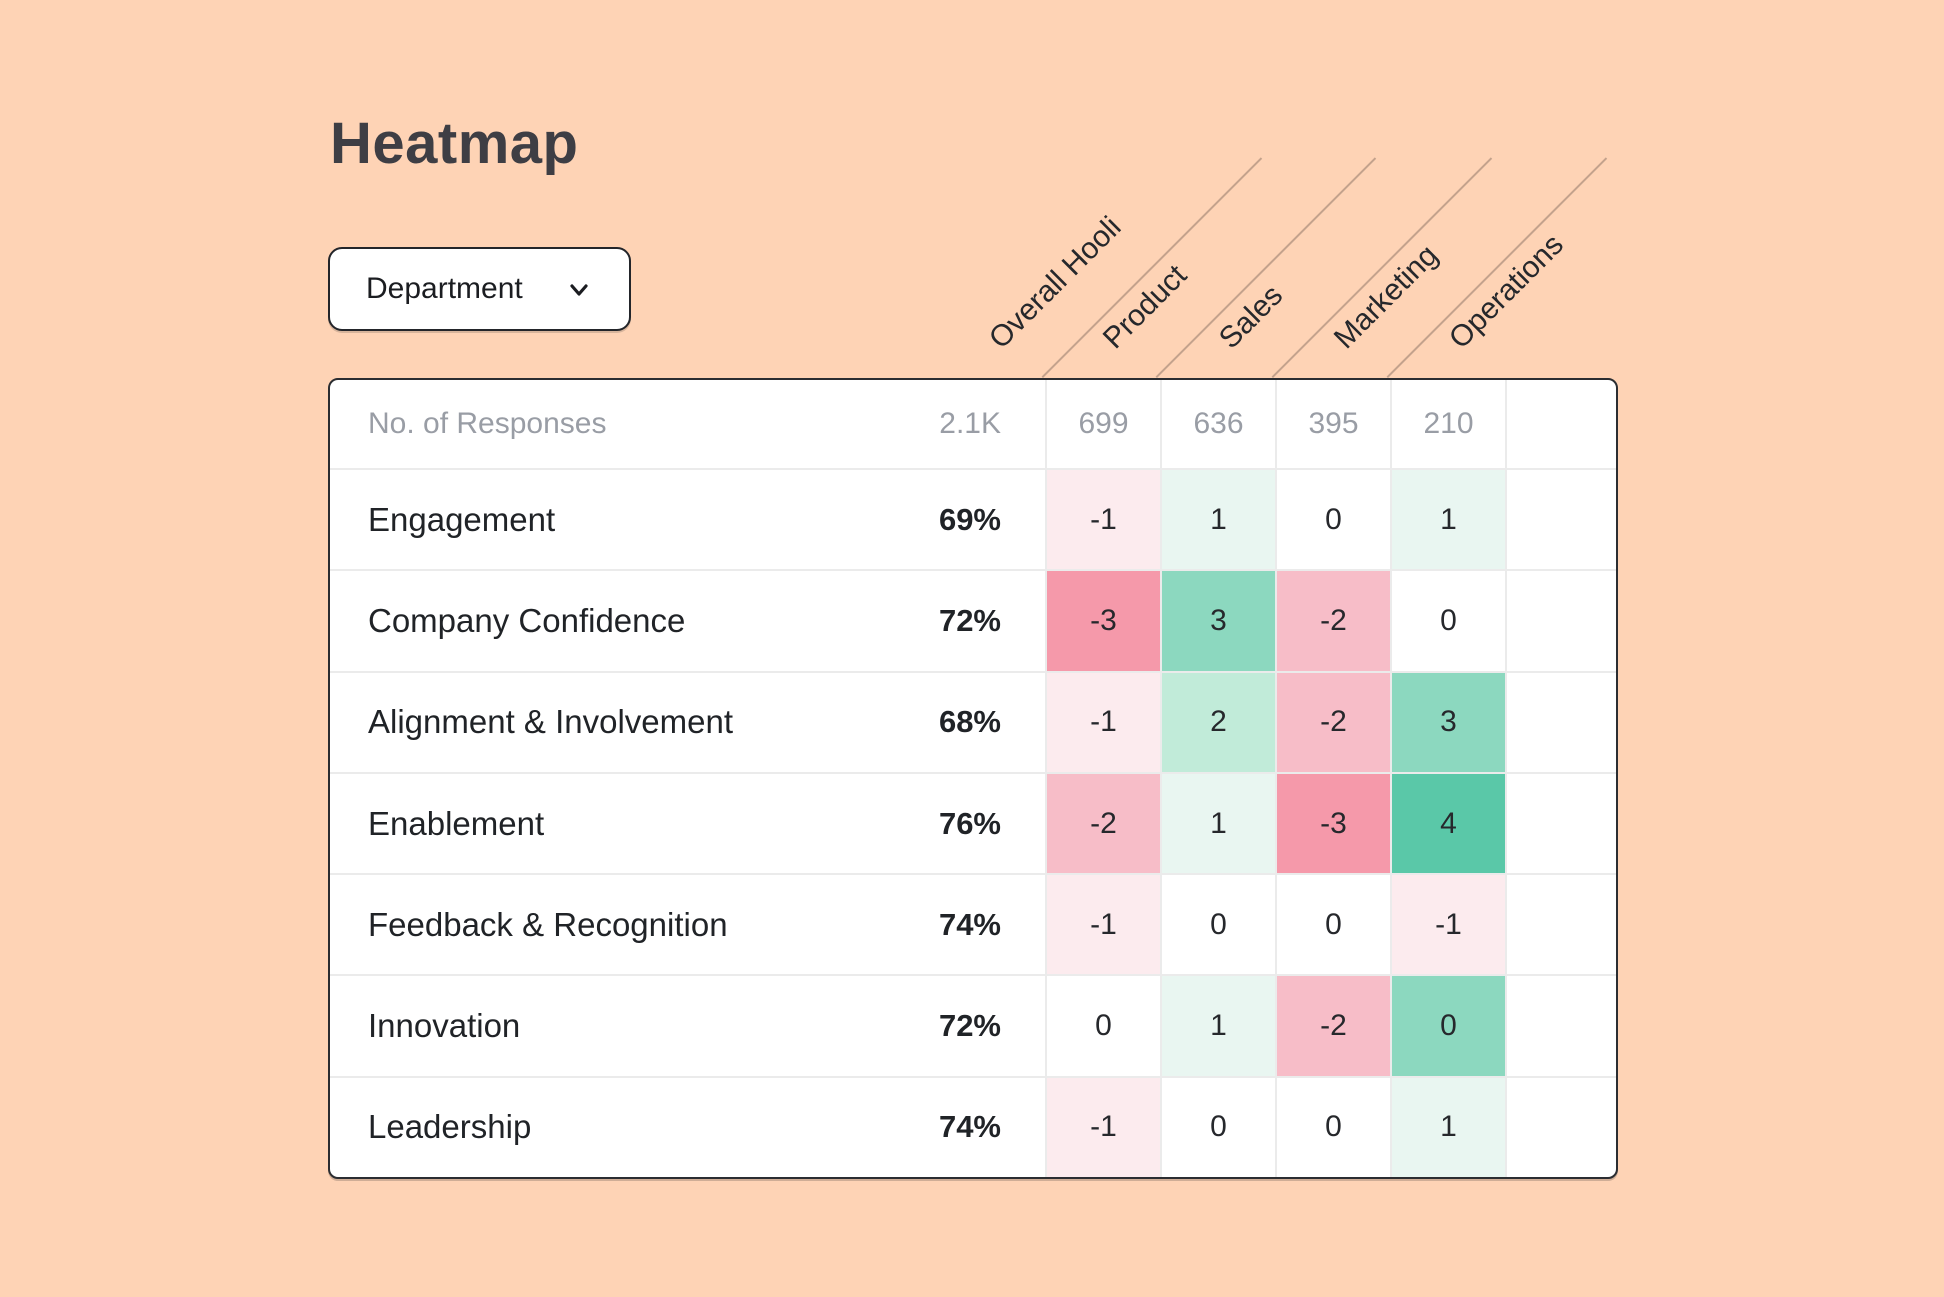  What do you see at coordinates (1506, 292) in the screenshot?
I see `column-header-operations: Operations` at bounding box center [1506, 292].